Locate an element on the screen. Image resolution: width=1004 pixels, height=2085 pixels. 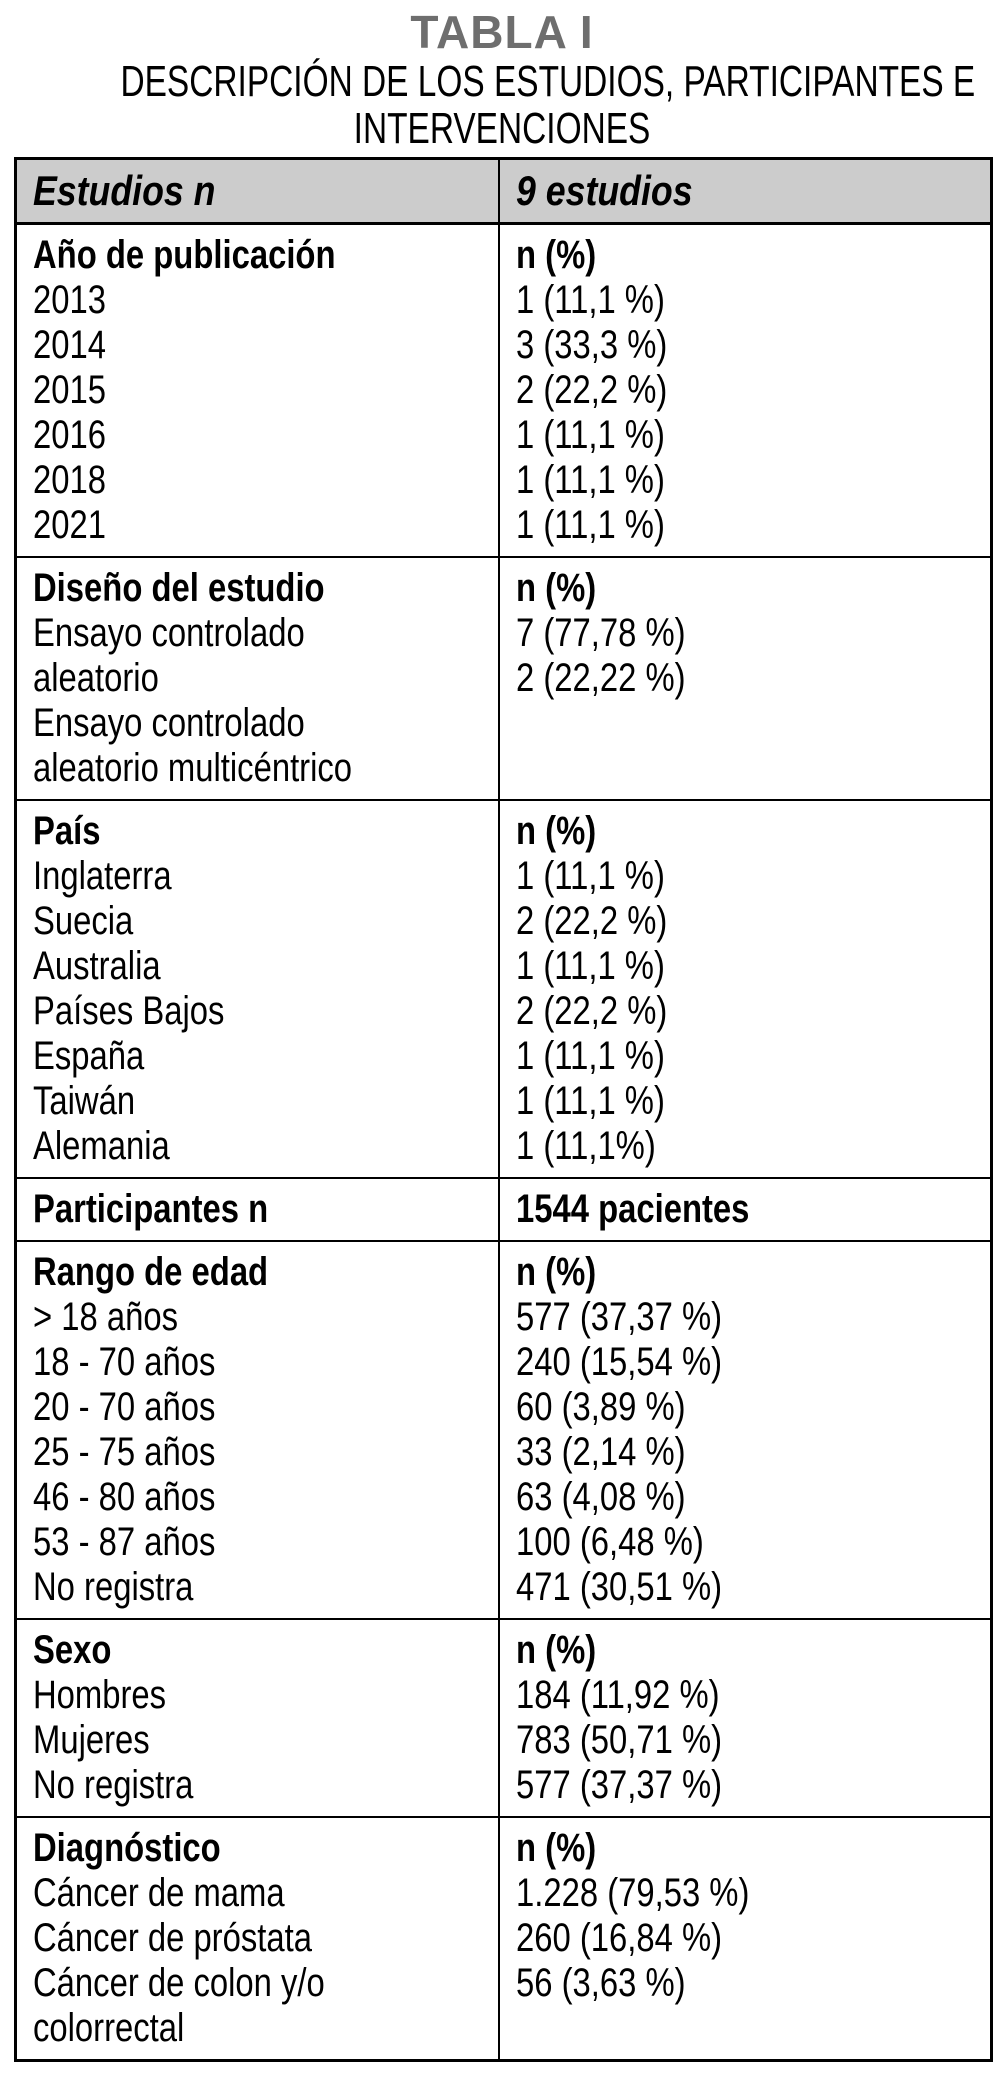
cell-line: Taiwán is located at coordinates (84, 1101).